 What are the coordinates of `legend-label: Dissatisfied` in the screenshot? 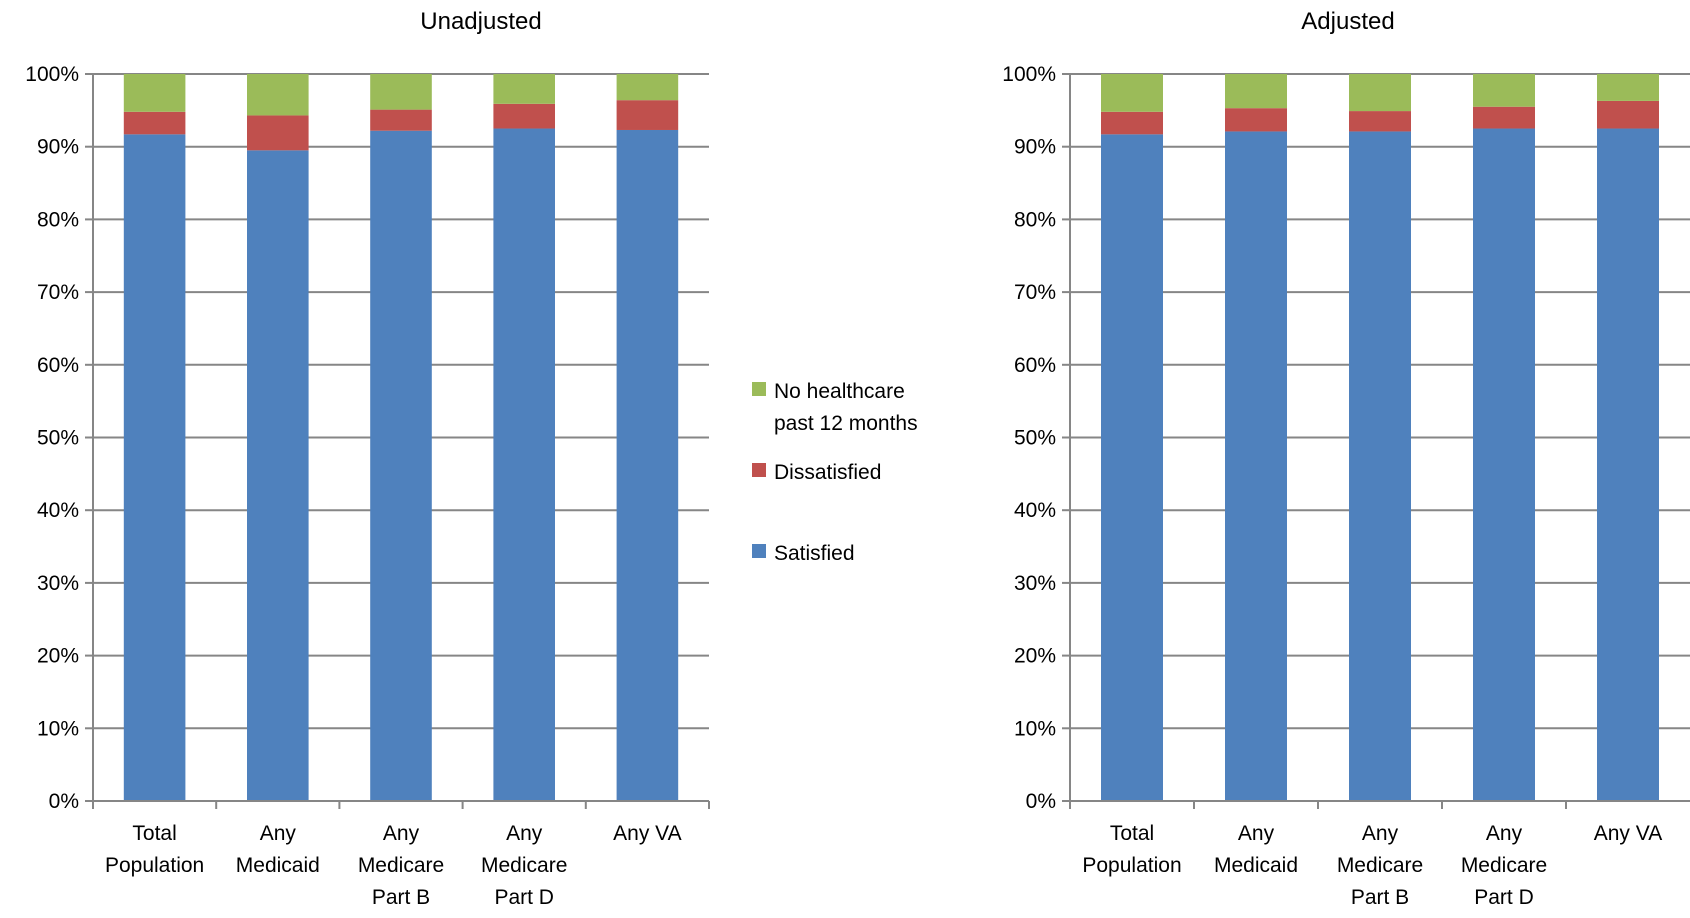 It's located at (827, 472).